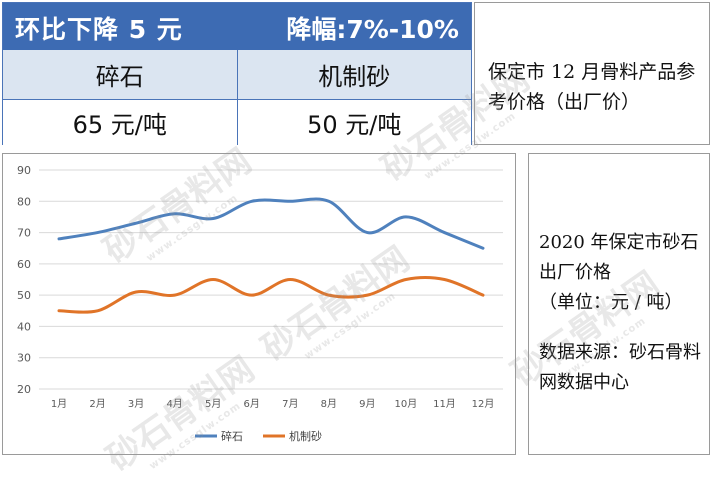 This screenshot has width=714, height=489. What do you see at coordinates (329, 404) in the screenshot?
I see `x-tick-label: 8月` at bounding box center [329, 404].